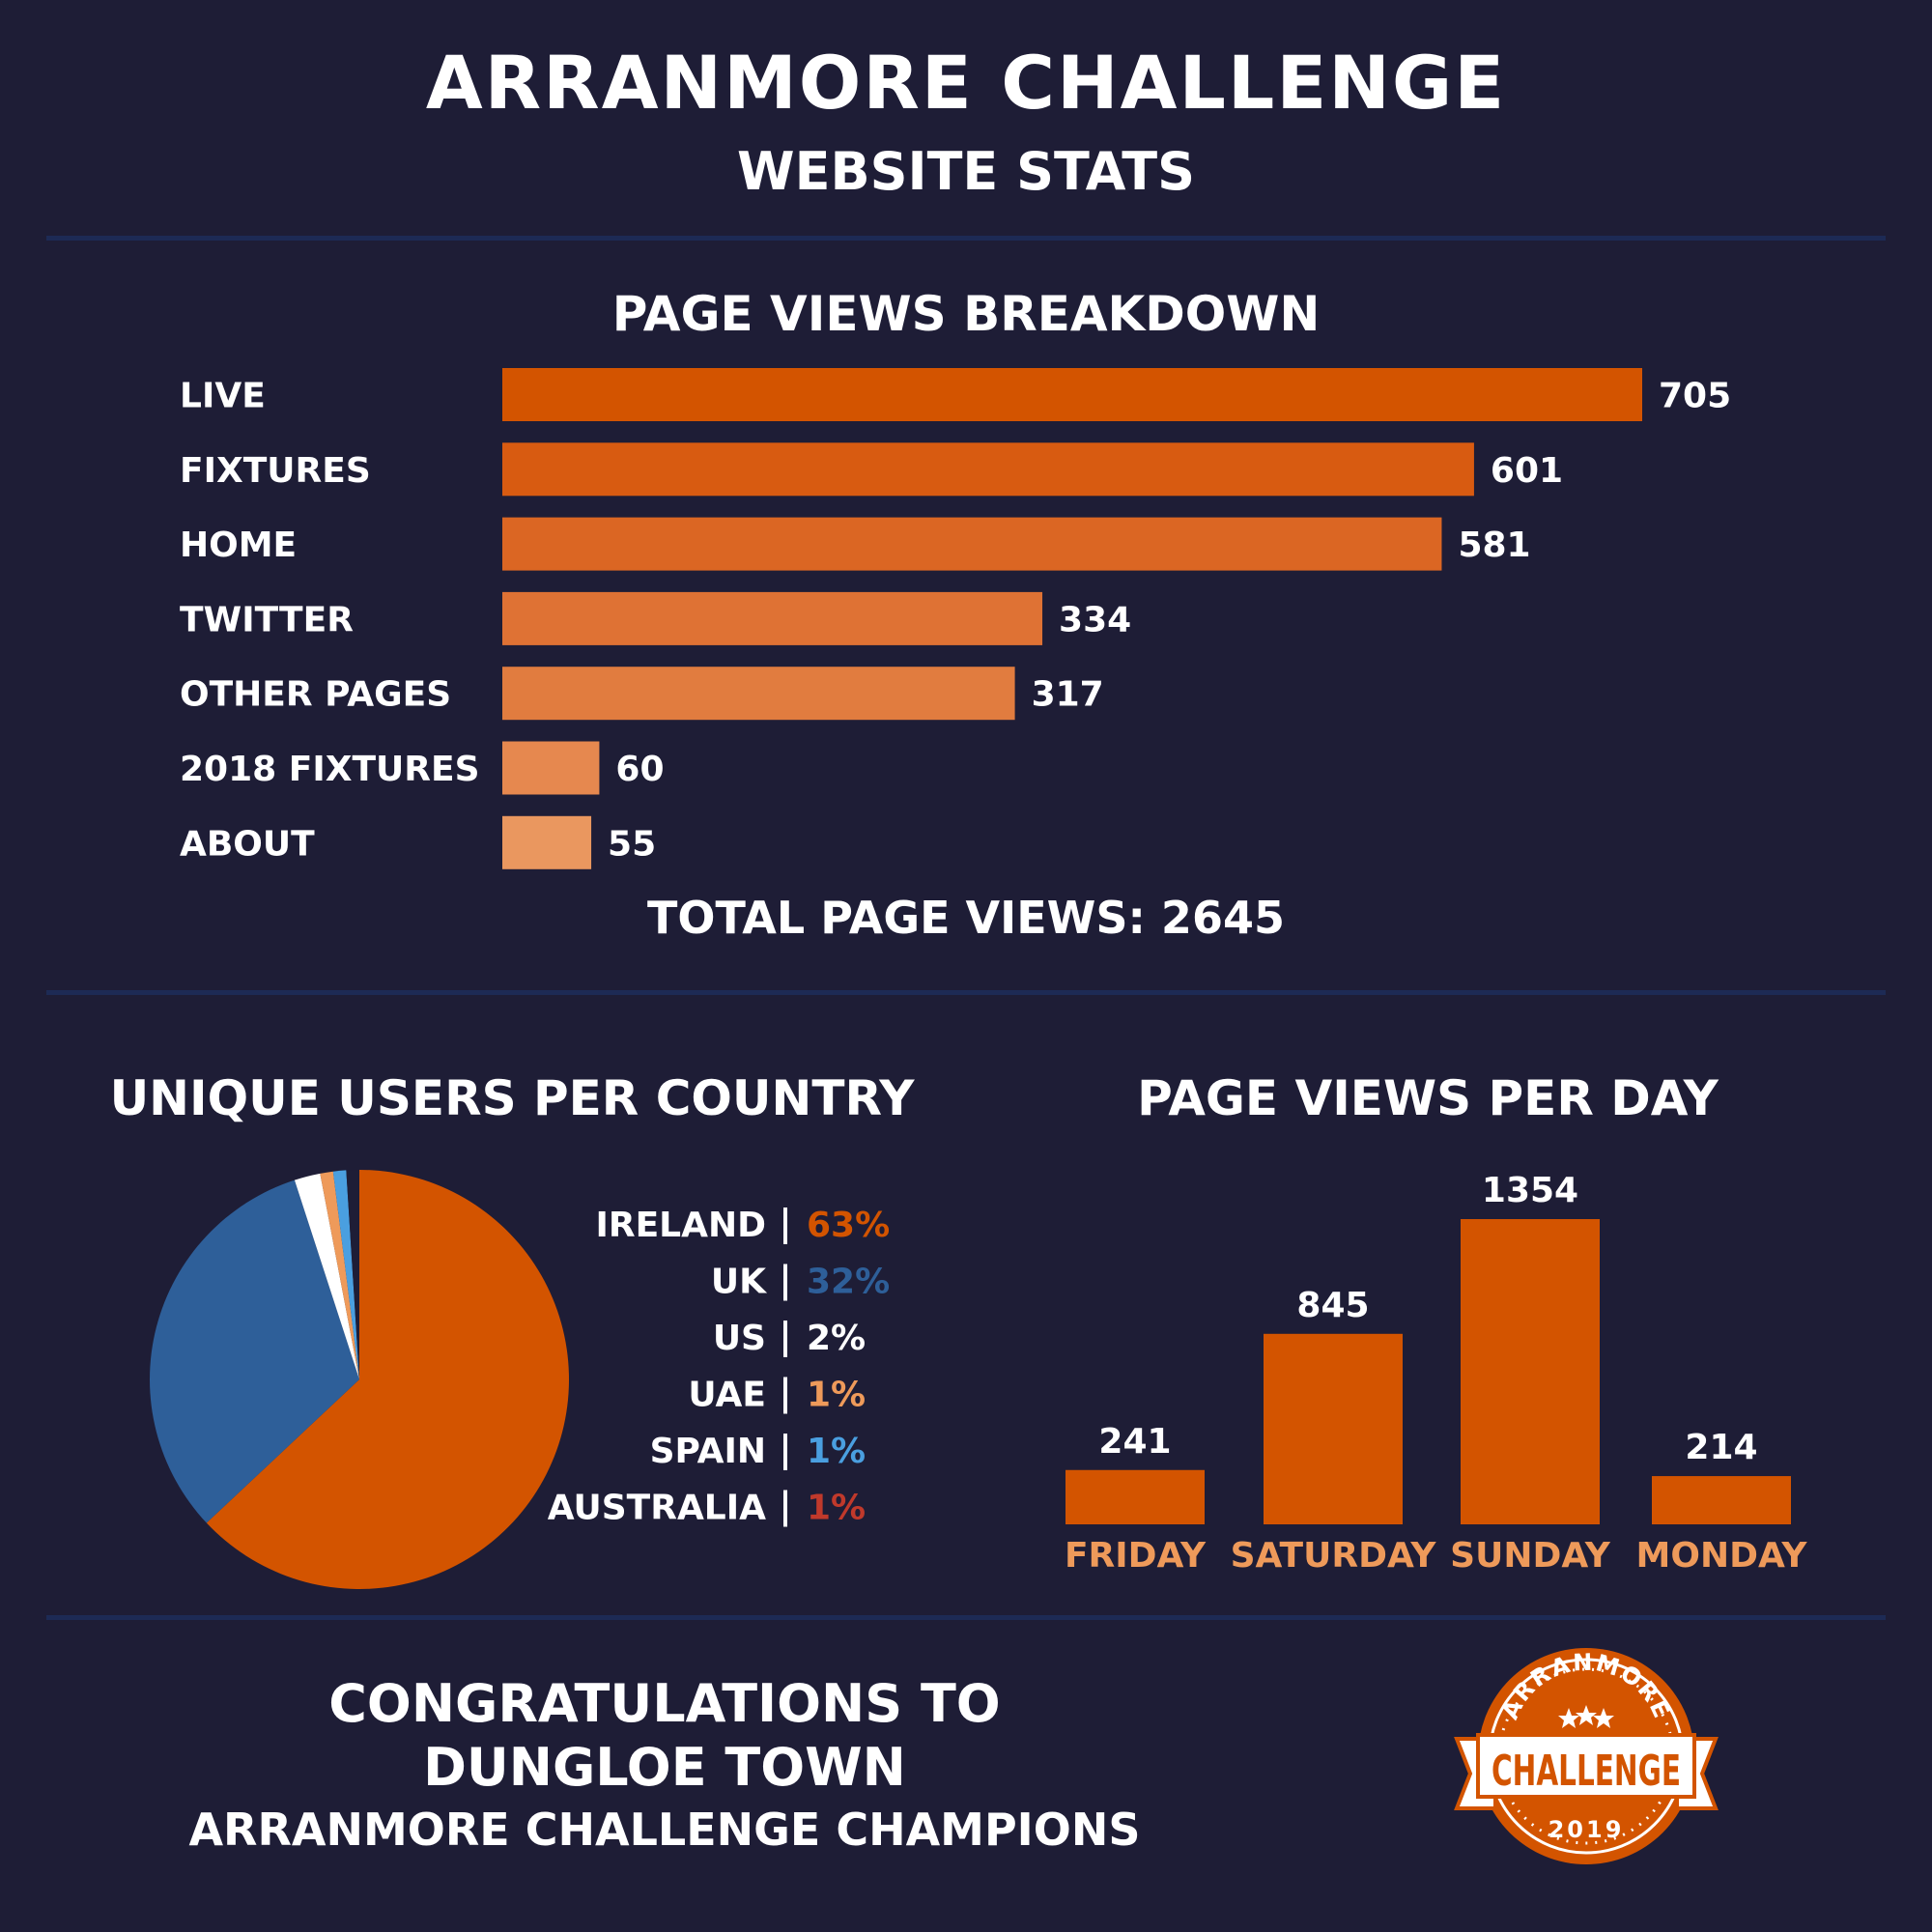  What do you see at coordinates (352, 1274) in the screenshot?
I see `pie-slice-australia` at bounding box center [352, 1274].